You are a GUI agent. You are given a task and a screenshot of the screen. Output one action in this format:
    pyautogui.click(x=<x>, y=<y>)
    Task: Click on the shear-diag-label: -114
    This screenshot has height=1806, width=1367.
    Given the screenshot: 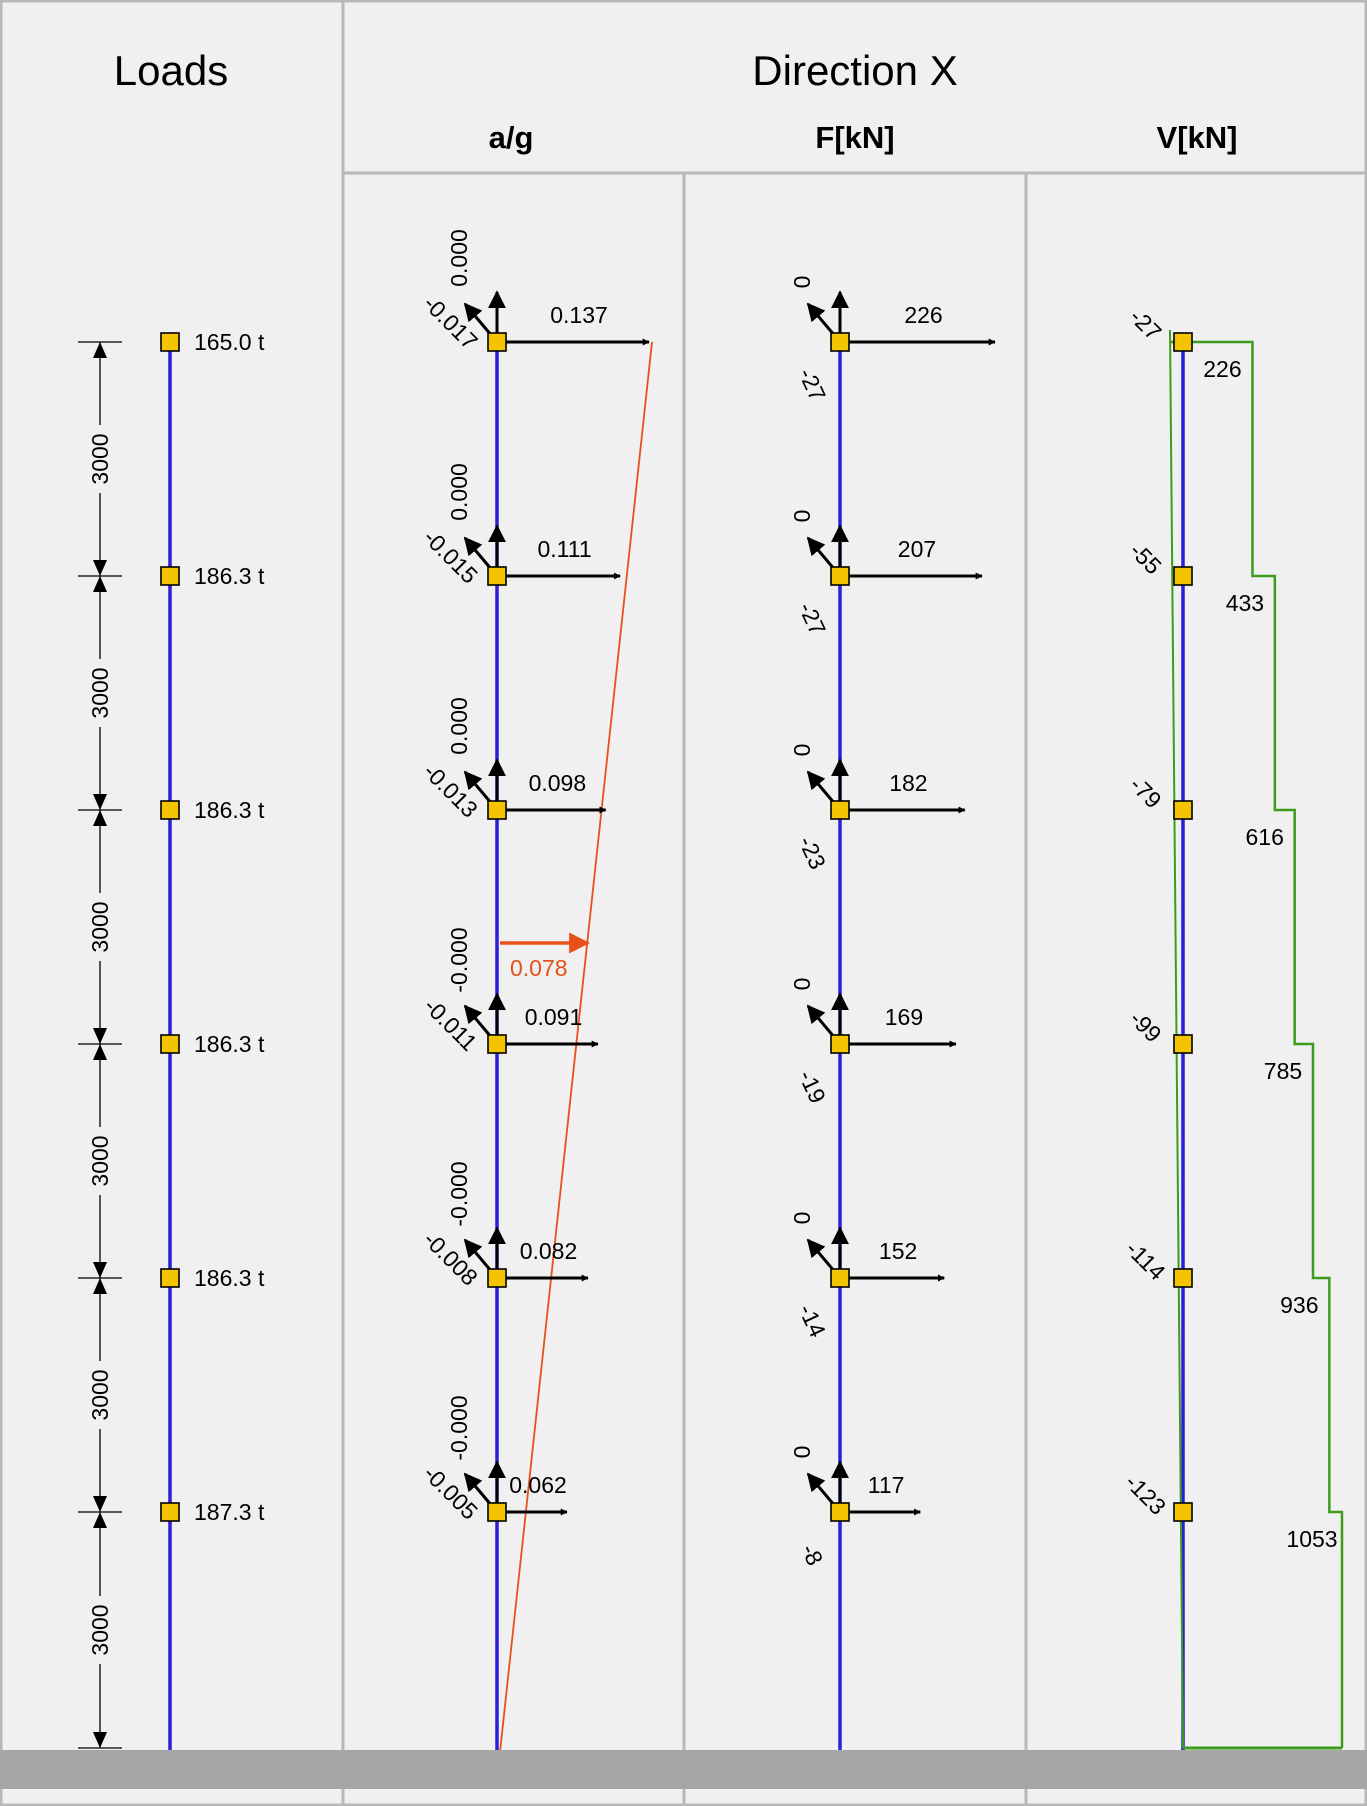 What is the action you would take?
    pyautogui.click(x=1146, y=1260)
    